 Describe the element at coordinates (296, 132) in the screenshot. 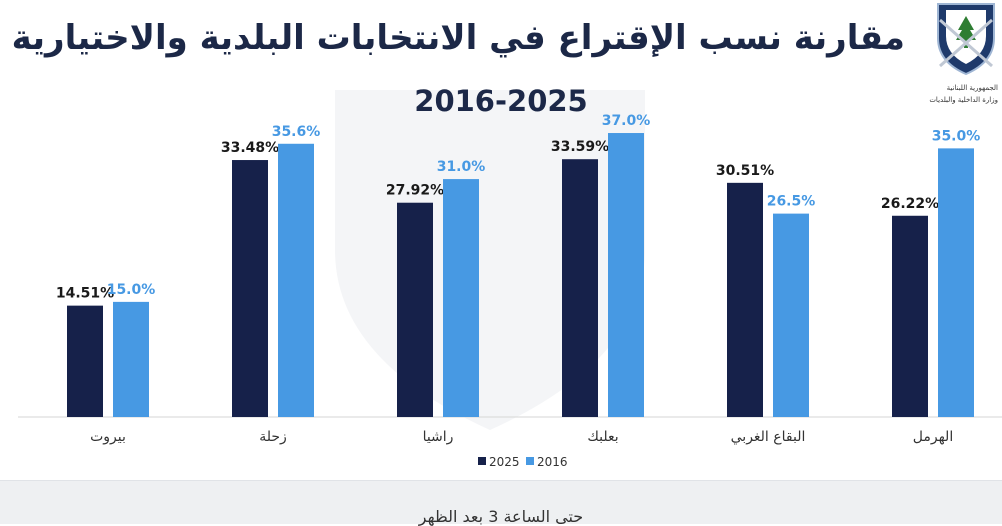

I see `data-label-2016-2: 35.6%` at that location.